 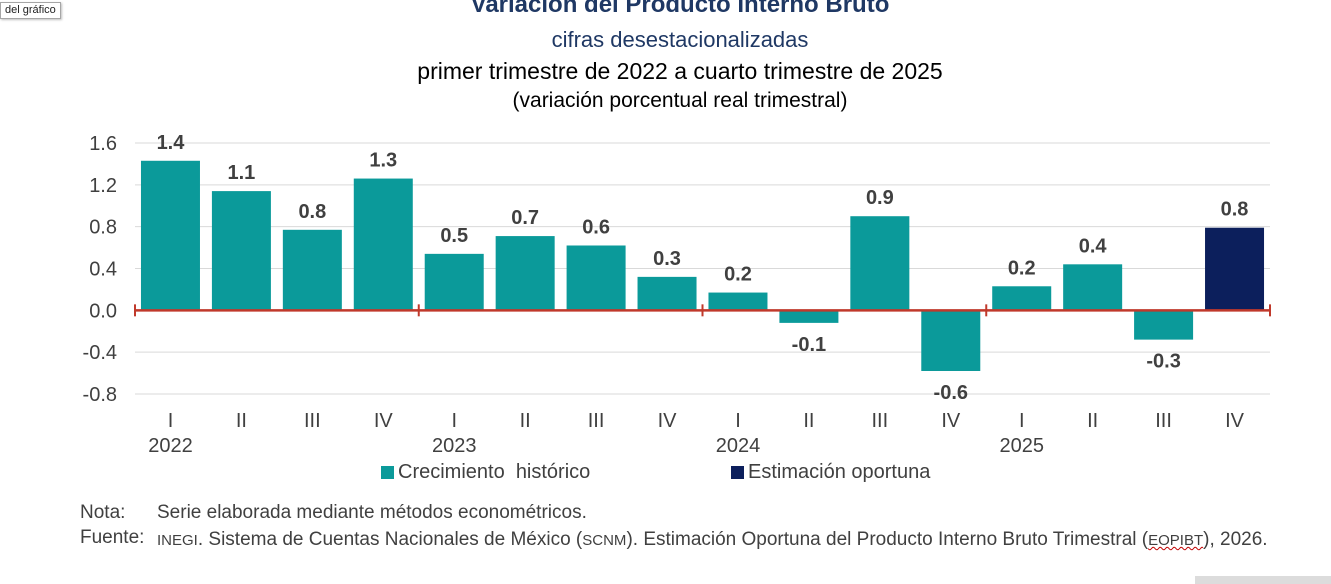 What do you see at coordinates (103, 186) in the screenshot?
I see `y-tick-label: 1.2` at bounding box center [103, 186].